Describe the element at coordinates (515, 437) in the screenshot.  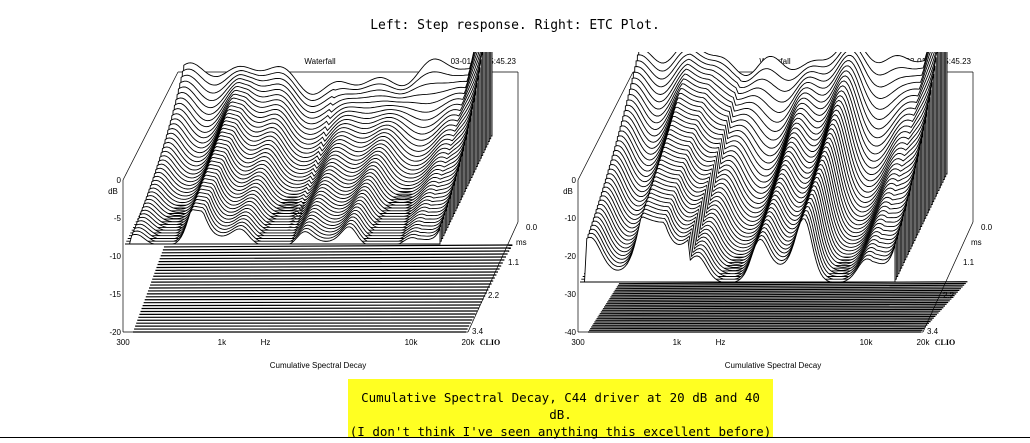
I see `bottom-rule` at that location.